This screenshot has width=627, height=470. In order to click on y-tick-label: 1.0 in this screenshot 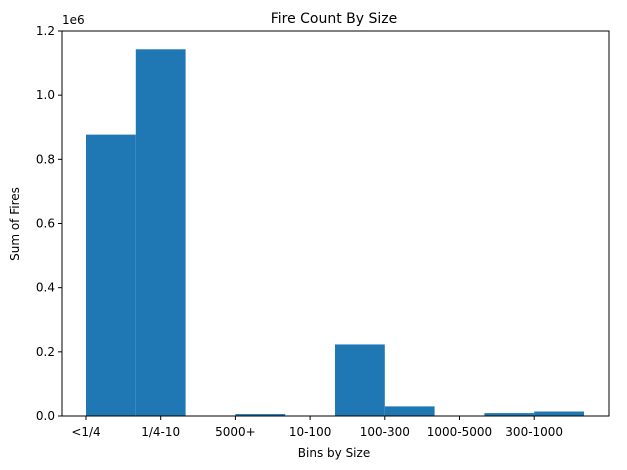, I will do `click(45, 95)`.